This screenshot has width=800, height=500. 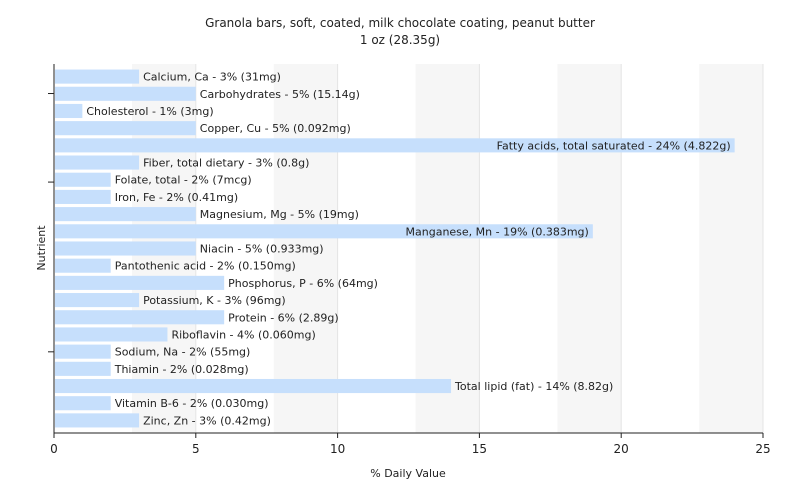 What do you see at coordinates (408, 473) in the screenshot?
I see `x-axis-label: % Daily Value` at bounding box center [408, 473].